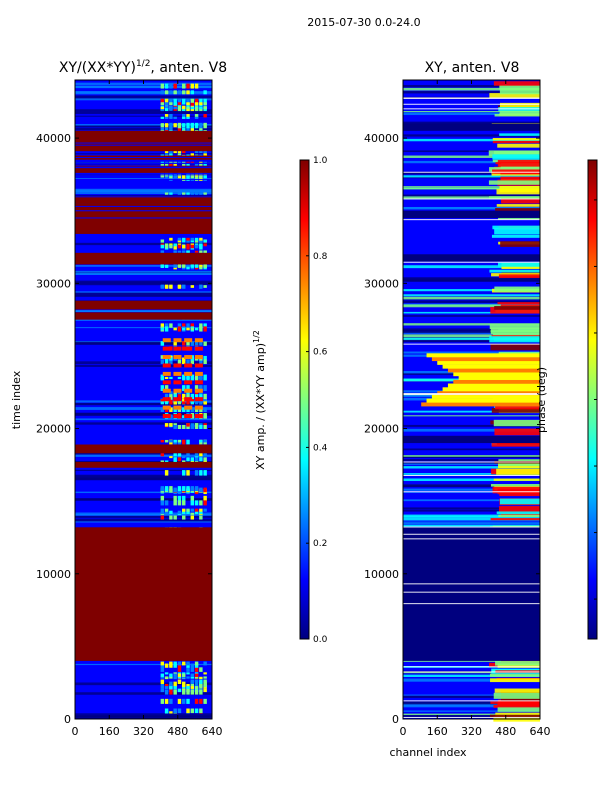 This screenshot has width=600, height=800. What do you see at coordinates (541, 400) in the screenshot?
I see `colorbar2-label: phase (deg)` at bounding box center [541, 400].